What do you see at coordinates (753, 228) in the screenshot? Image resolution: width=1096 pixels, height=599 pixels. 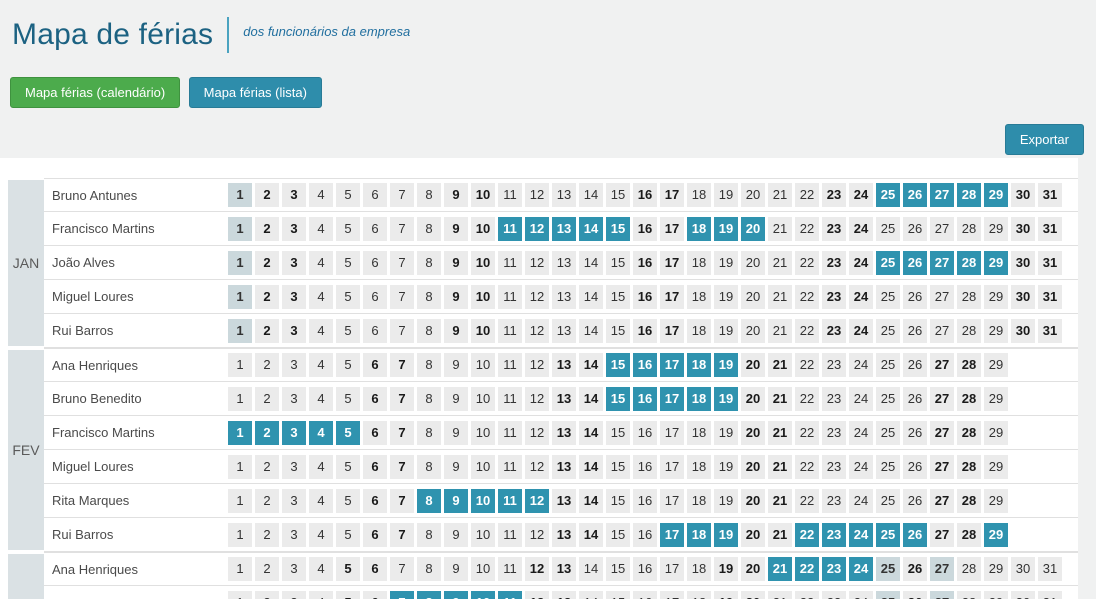 I see `vacation-day-cell: 20` at bounding box center [753, 228].